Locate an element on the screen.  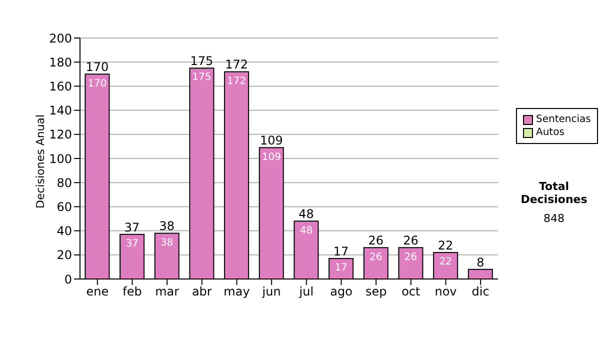
x-tick-label: mar is located at coordinates (167, 291).